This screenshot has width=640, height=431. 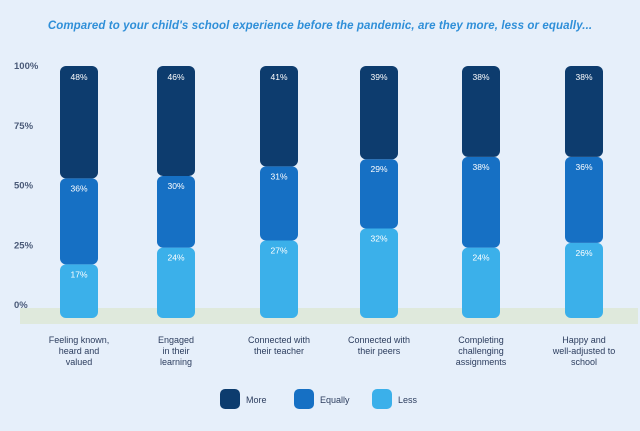 What do you see at coordinates (78, 77) in the screenshot?
I see `data-label: 48%` at bounding box center [78, 77].